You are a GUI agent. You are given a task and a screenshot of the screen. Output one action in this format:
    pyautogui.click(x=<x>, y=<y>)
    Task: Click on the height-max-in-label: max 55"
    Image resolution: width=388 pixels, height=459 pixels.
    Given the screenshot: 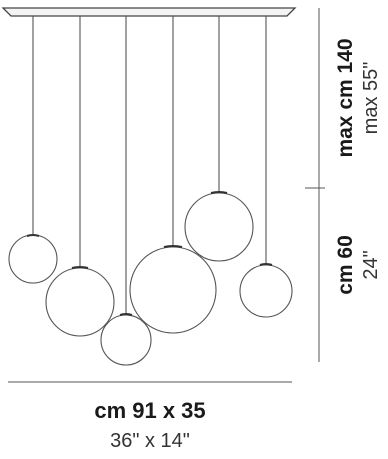 What is the action you would take?
    pyautogui.click(x=371, y=98)
    